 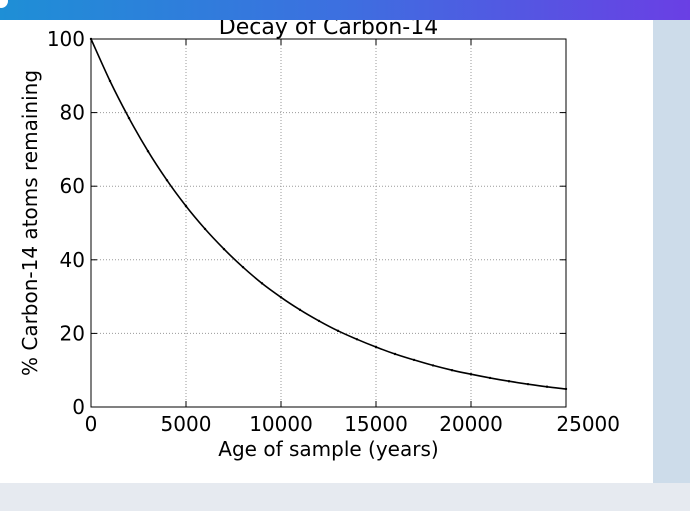 I want to click on corner-dot, so click(x=4, y=4).